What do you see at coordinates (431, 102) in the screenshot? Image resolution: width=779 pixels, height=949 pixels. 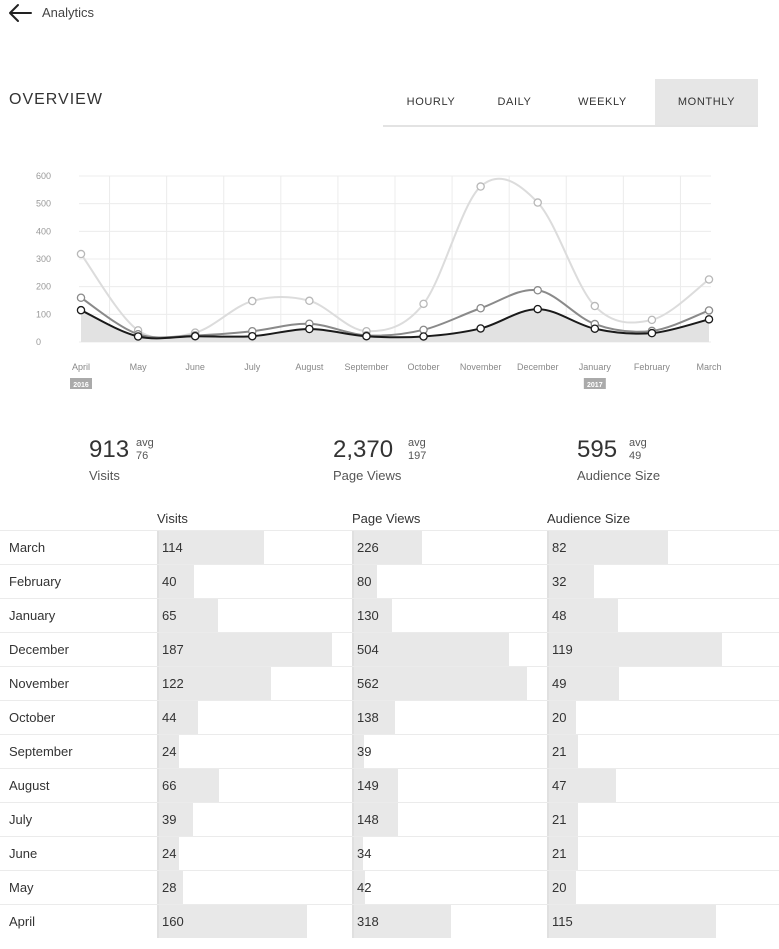 I see `tab-hourly: HOURLY` at bounding box center [431, 102].